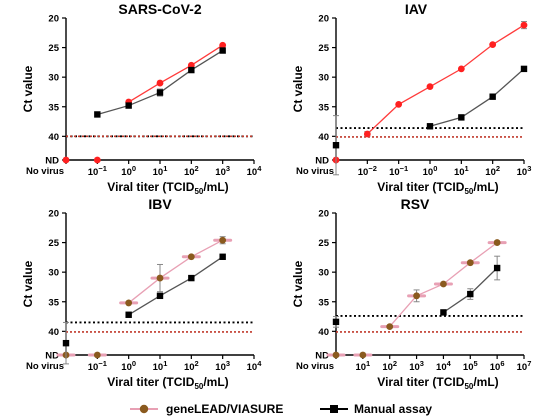 The height and width of the screenshot is (420, 550). I want to click on x-tick-label: 10⁶, so click(497, 366).